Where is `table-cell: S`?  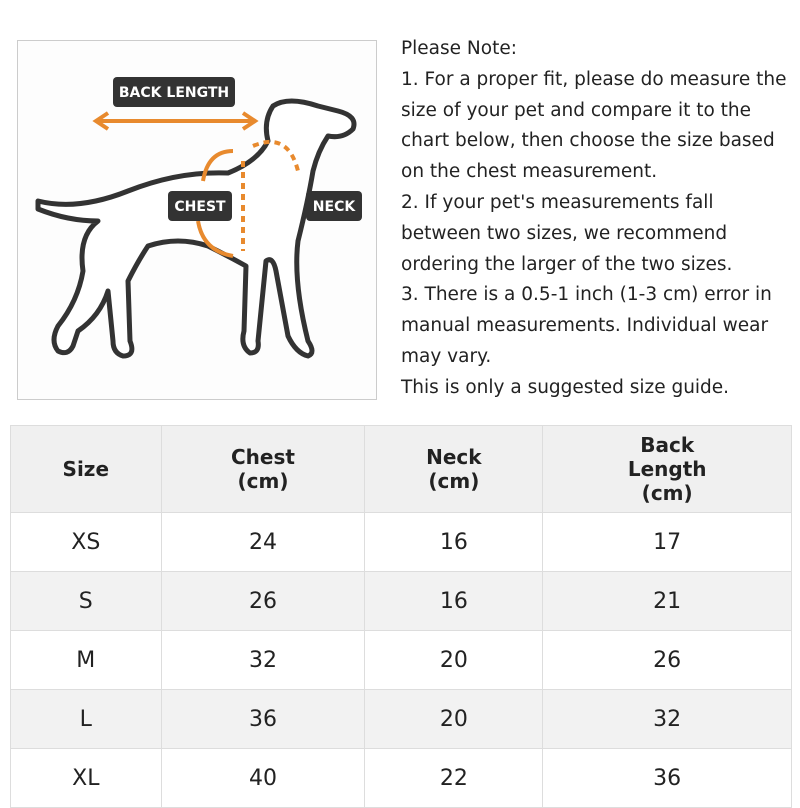 table-cell: S is located at coordinates (86, 601).